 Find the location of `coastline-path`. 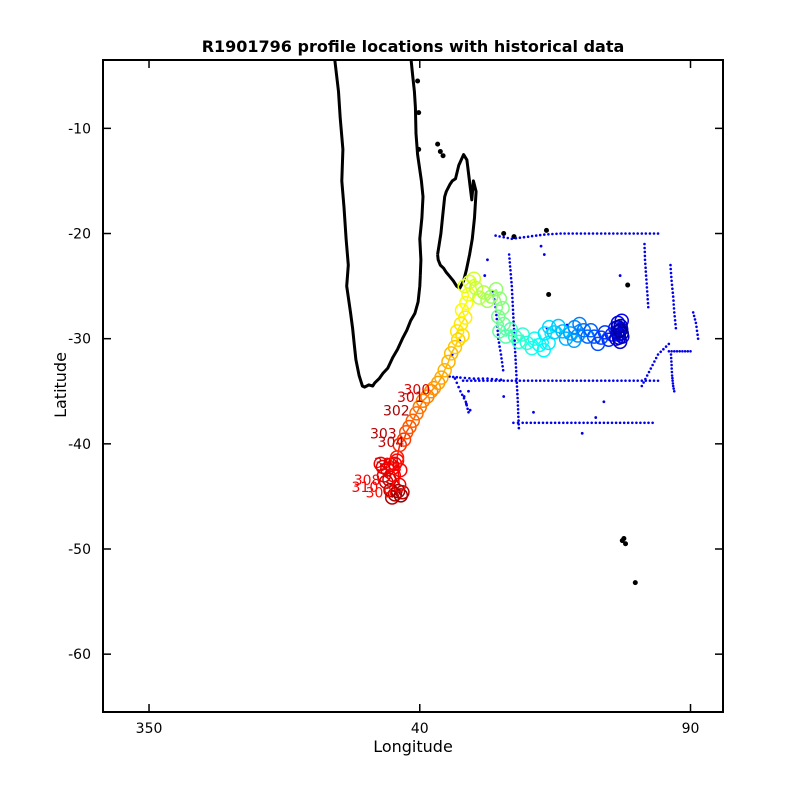

coastline-path is located at coordinates (457, 221).